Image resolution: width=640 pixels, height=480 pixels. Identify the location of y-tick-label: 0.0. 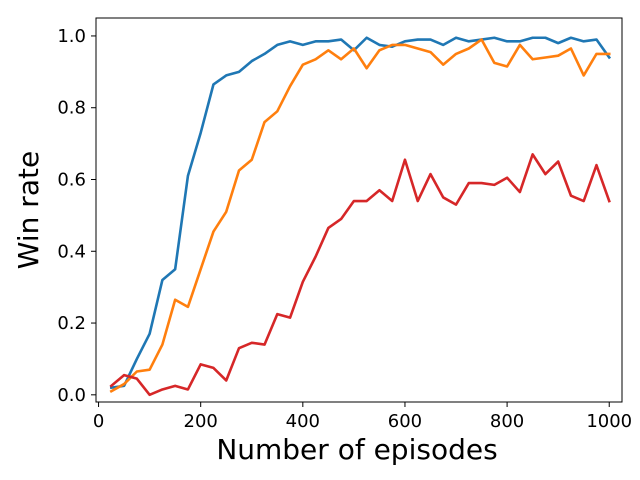
(71, 395).